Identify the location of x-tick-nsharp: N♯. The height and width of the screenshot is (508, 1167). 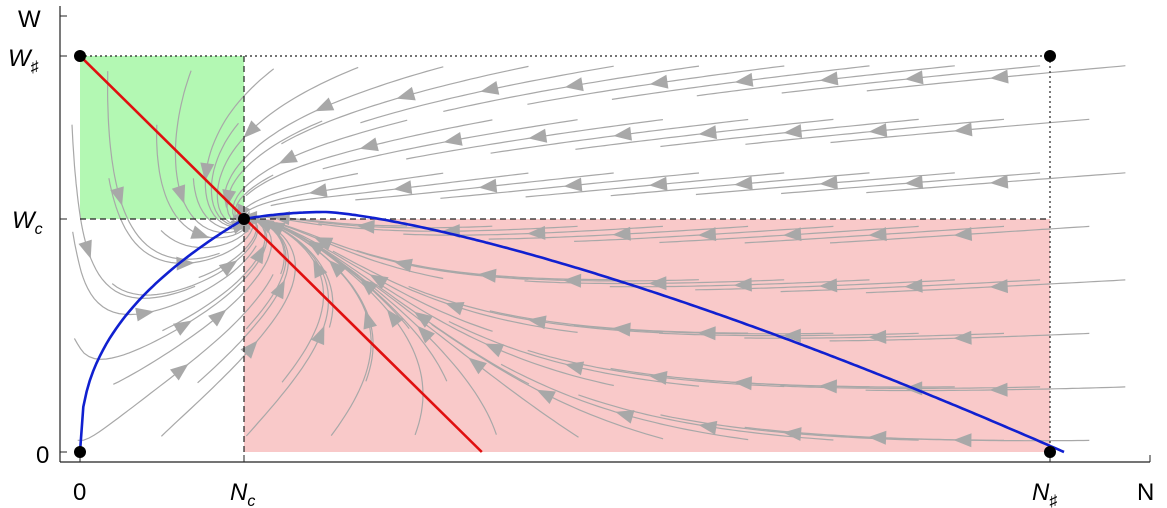
(1044, 493).